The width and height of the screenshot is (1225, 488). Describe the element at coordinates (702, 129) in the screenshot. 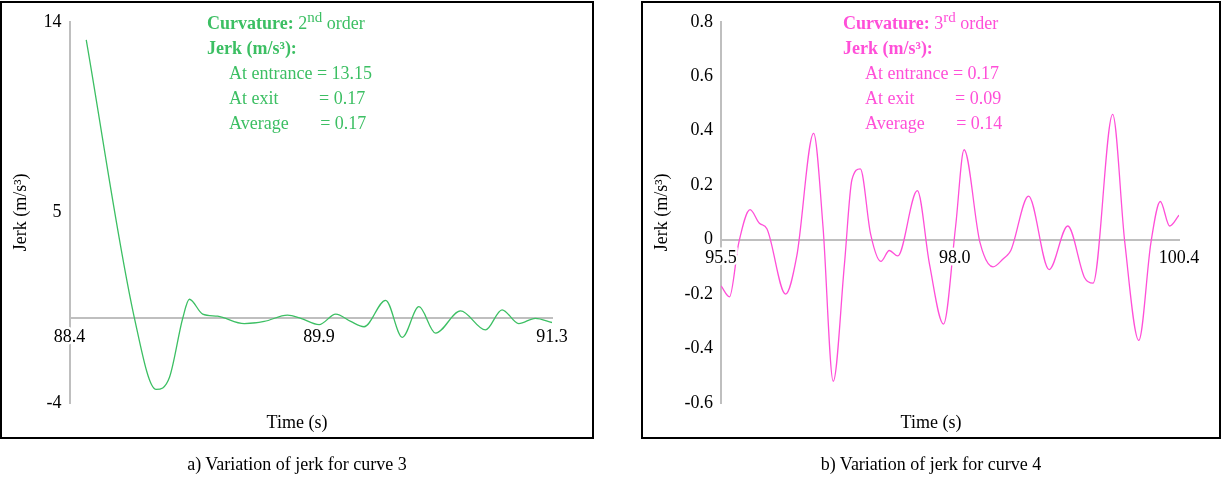

I see `y-tick-label: 0.4` at that location.